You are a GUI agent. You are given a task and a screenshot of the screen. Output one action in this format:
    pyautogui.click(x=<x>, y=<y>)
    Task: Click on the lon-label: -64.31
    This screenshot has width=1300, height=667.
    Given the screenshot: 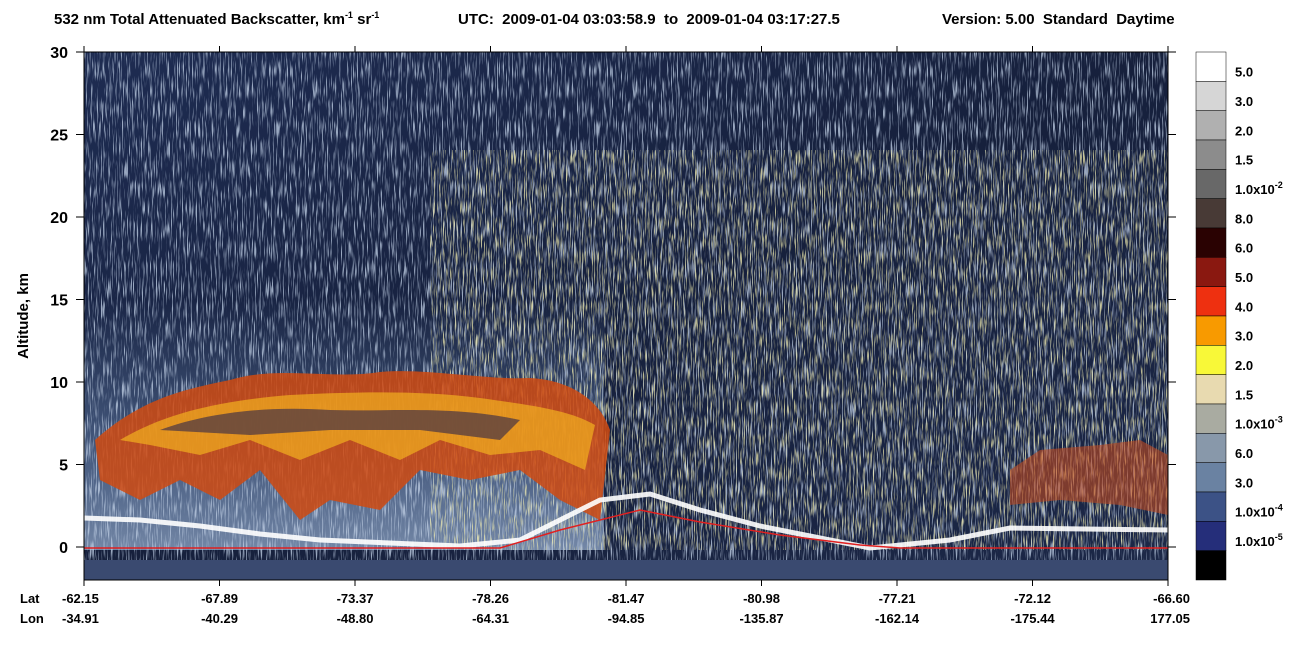 What is the action you would take?
    pyautogui.click(x=490, y=618)
    